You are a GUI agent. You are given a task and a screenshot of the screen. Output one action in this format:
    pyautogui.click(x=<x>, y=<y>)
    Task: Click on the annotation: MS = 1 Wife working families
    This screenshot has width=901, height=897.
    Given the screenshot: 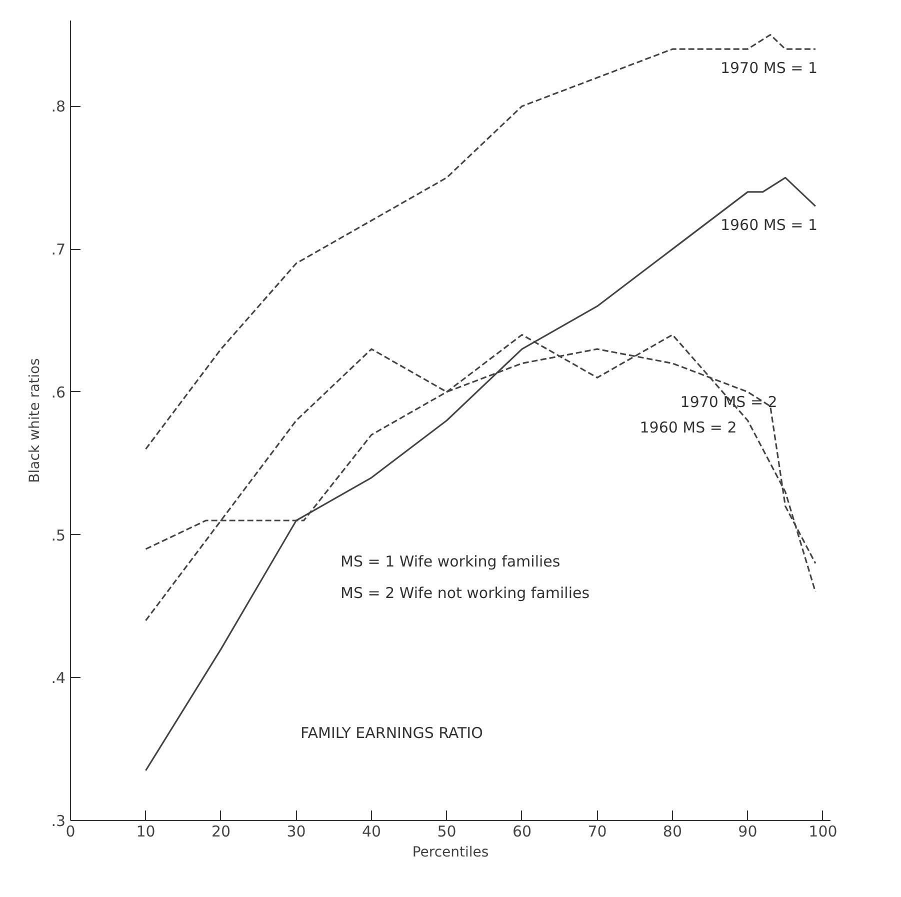 What is the action you would take?
    pyautogui.click(x=450, y=561)
    